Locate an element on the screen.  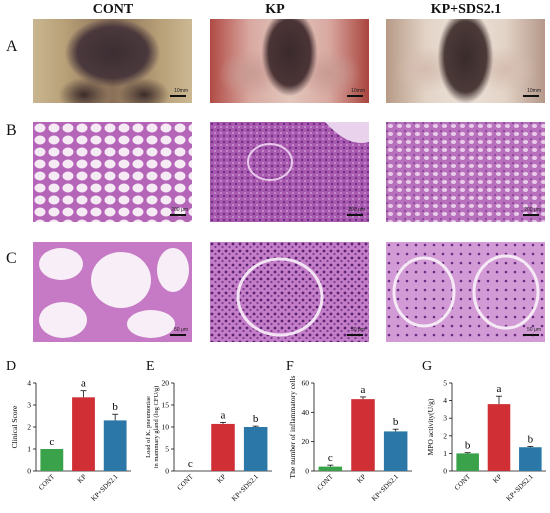
bar-chart-clinical-score: 0 1 2 3 4 Clinical Score c CONT a KP b KP+SDS2.1 is located at coordinates (70, 440).